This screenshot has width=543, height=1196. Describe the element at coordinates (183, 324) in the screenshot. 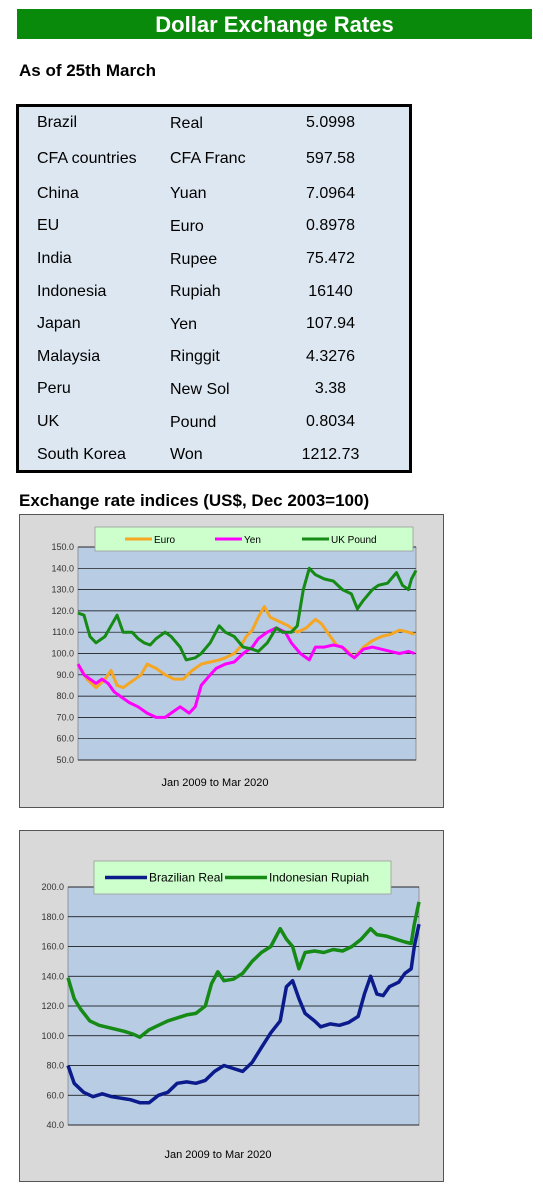

I see `currency-cell: Yen` at that location.